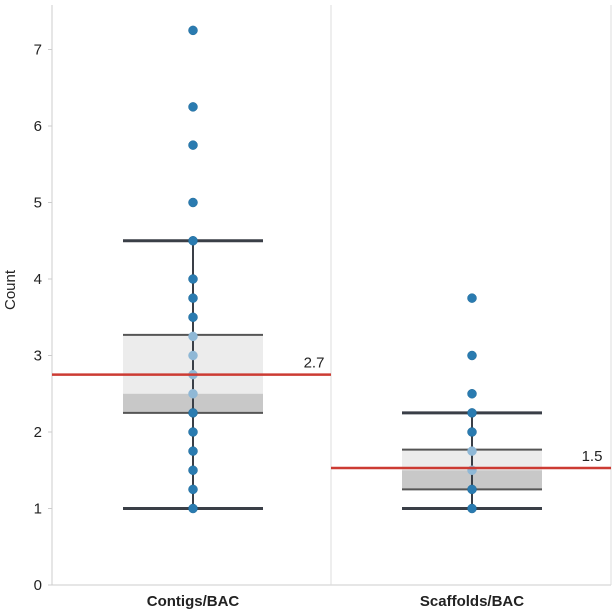 Image resolution: width=614 pixels, height=613 pixels. I want to click on mean-label: 1.5, so click(592, 456).